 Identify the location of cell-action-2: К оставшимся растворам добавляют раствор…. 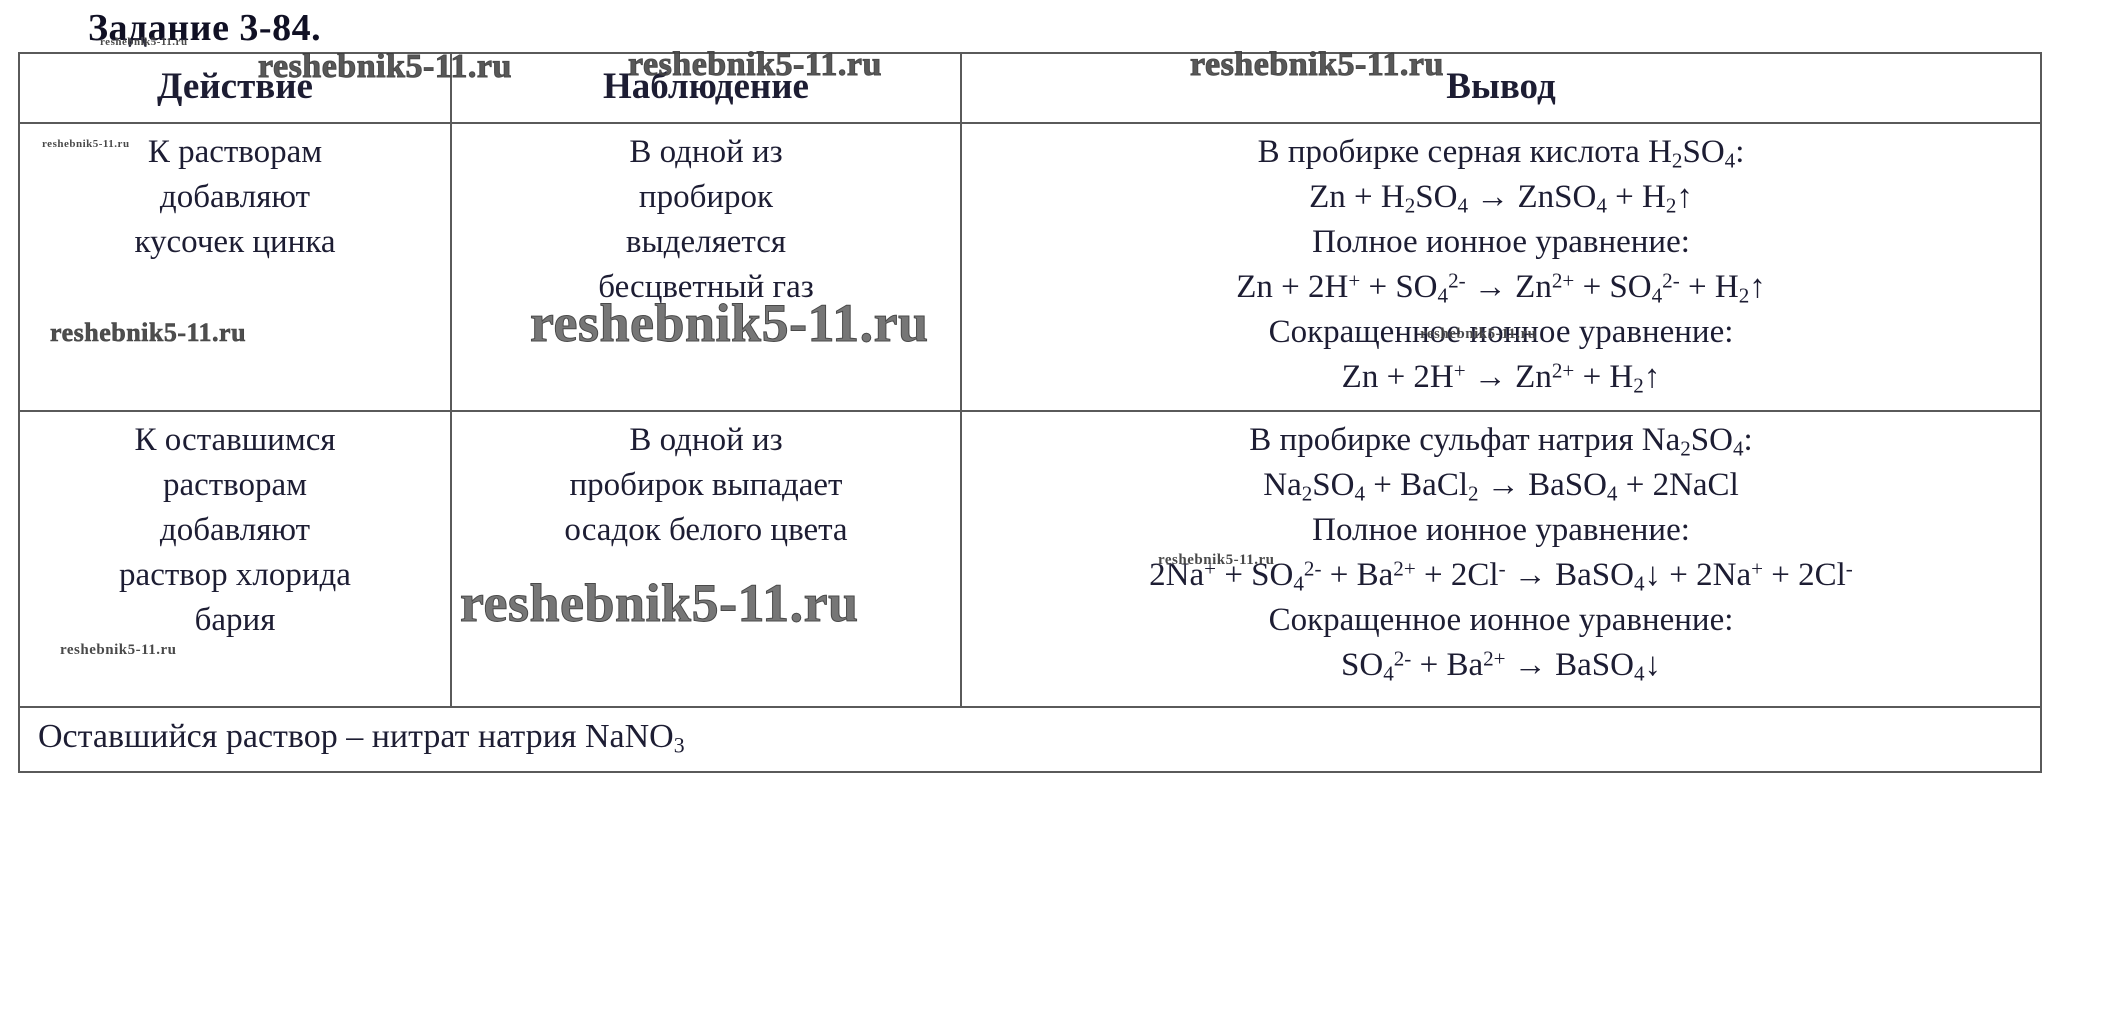
(235, 559).